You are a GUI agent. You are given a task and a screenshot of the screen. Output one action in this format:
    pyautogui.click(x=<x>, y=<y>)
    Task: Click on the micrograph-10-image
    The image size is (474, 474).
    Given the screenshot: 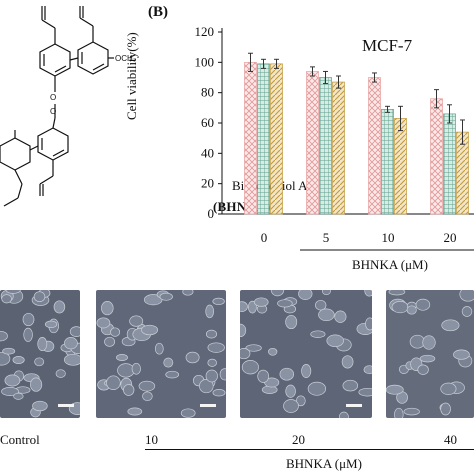 What is the action you would take?
    pyautogui.click(x=161, y=354)
    